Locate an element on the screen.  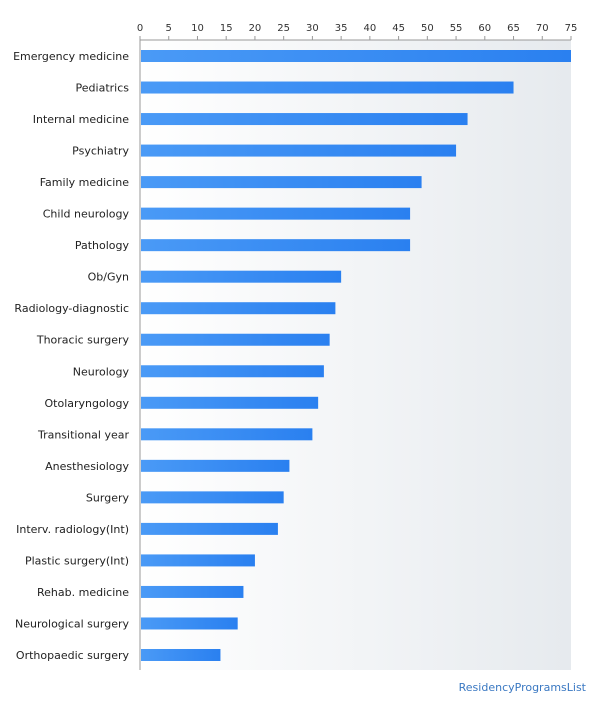
x-tick-label: 60 is located at coordinates (484, 28).